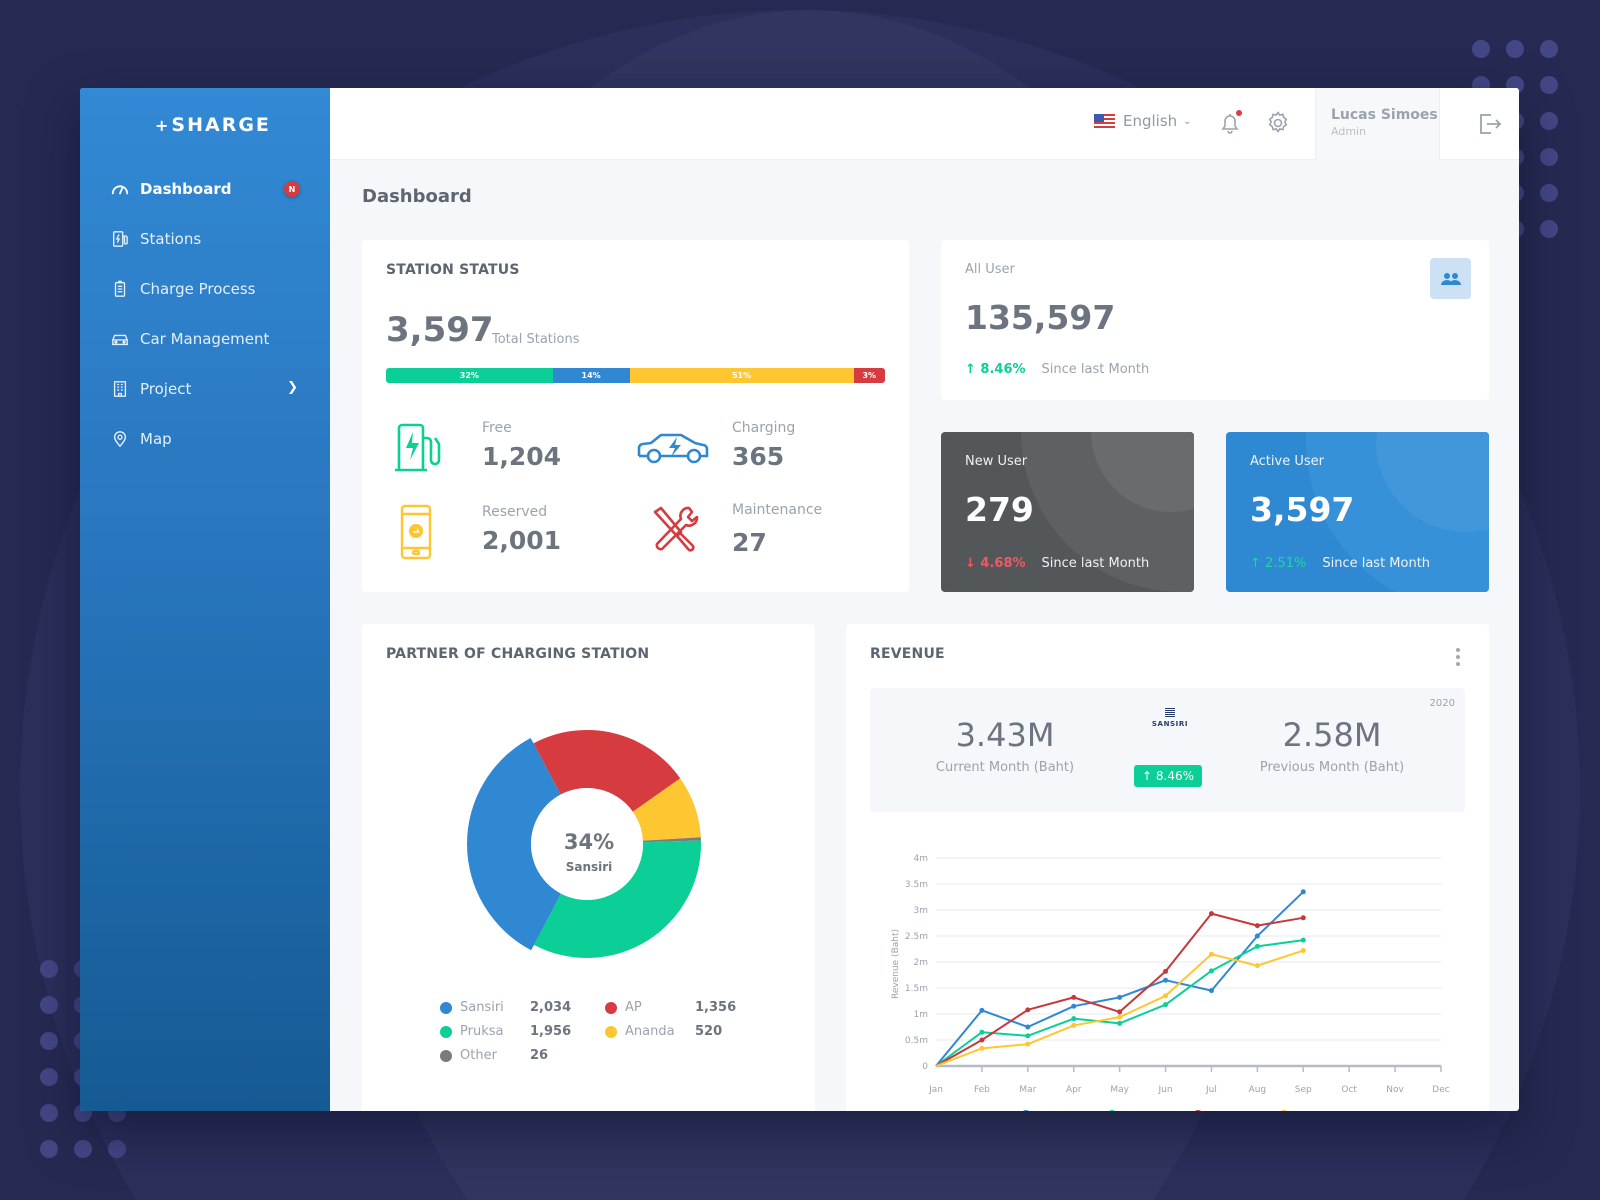 The height and width of the screenshot is (1200, 1600). Describe the element at coordinates (120, 389) in the screenshot. I see `building-icon` at that location.